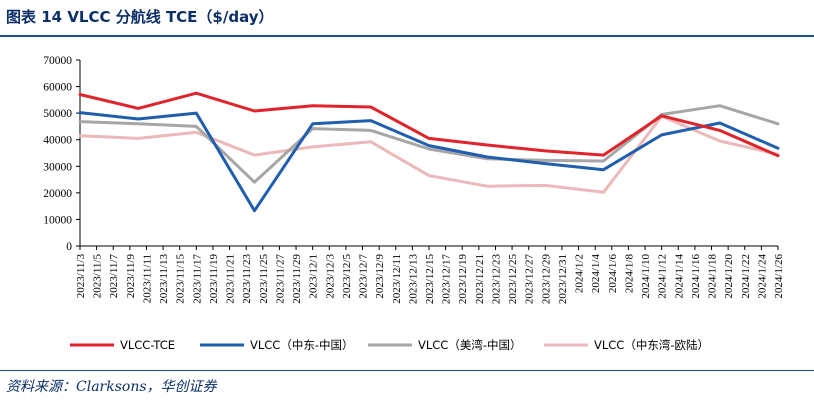 The width and height of the screenshot is (814, 402). I want to click on x-tick-label: 2023/11/15, so click(181, 279).